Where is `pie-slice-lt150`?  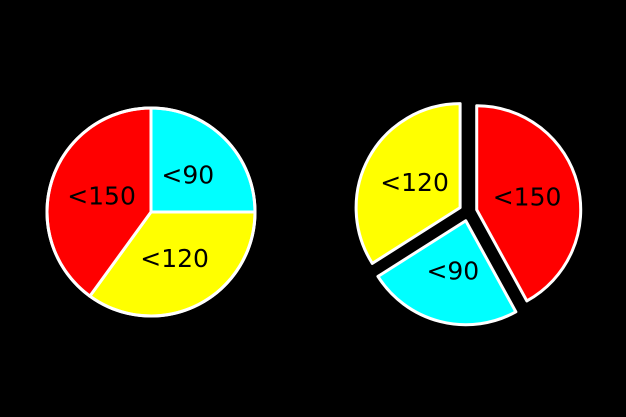 pie-slice-lt150 is located at coordinates (529, 203).